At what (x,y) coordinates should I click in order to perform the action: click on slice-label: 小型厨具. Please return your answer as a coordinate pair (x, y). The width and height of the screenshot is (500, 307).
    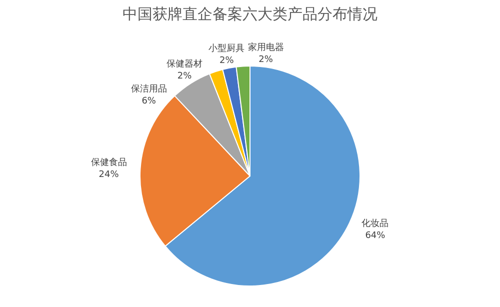
    Looking at the image, I should click on (226, 48).